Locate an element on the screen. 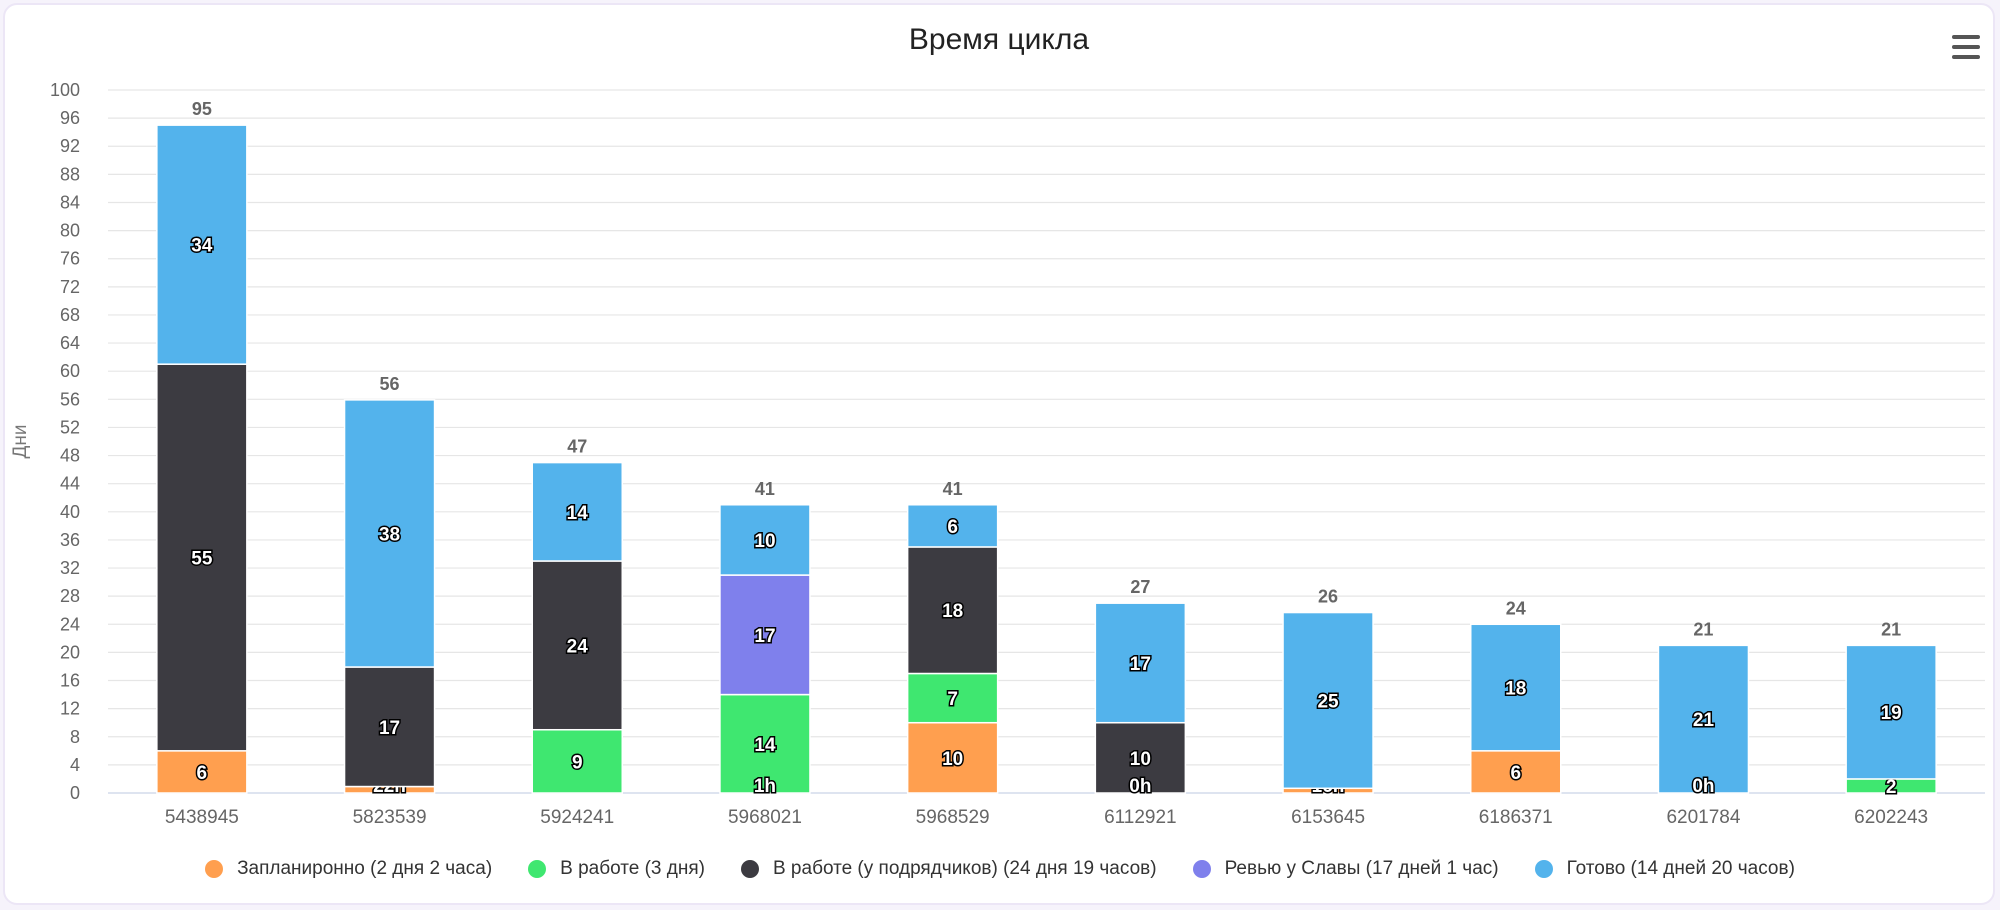 The height and width of the screenshot is (910, 2000). total-label: 27 is located at coordinates (1140, 587).